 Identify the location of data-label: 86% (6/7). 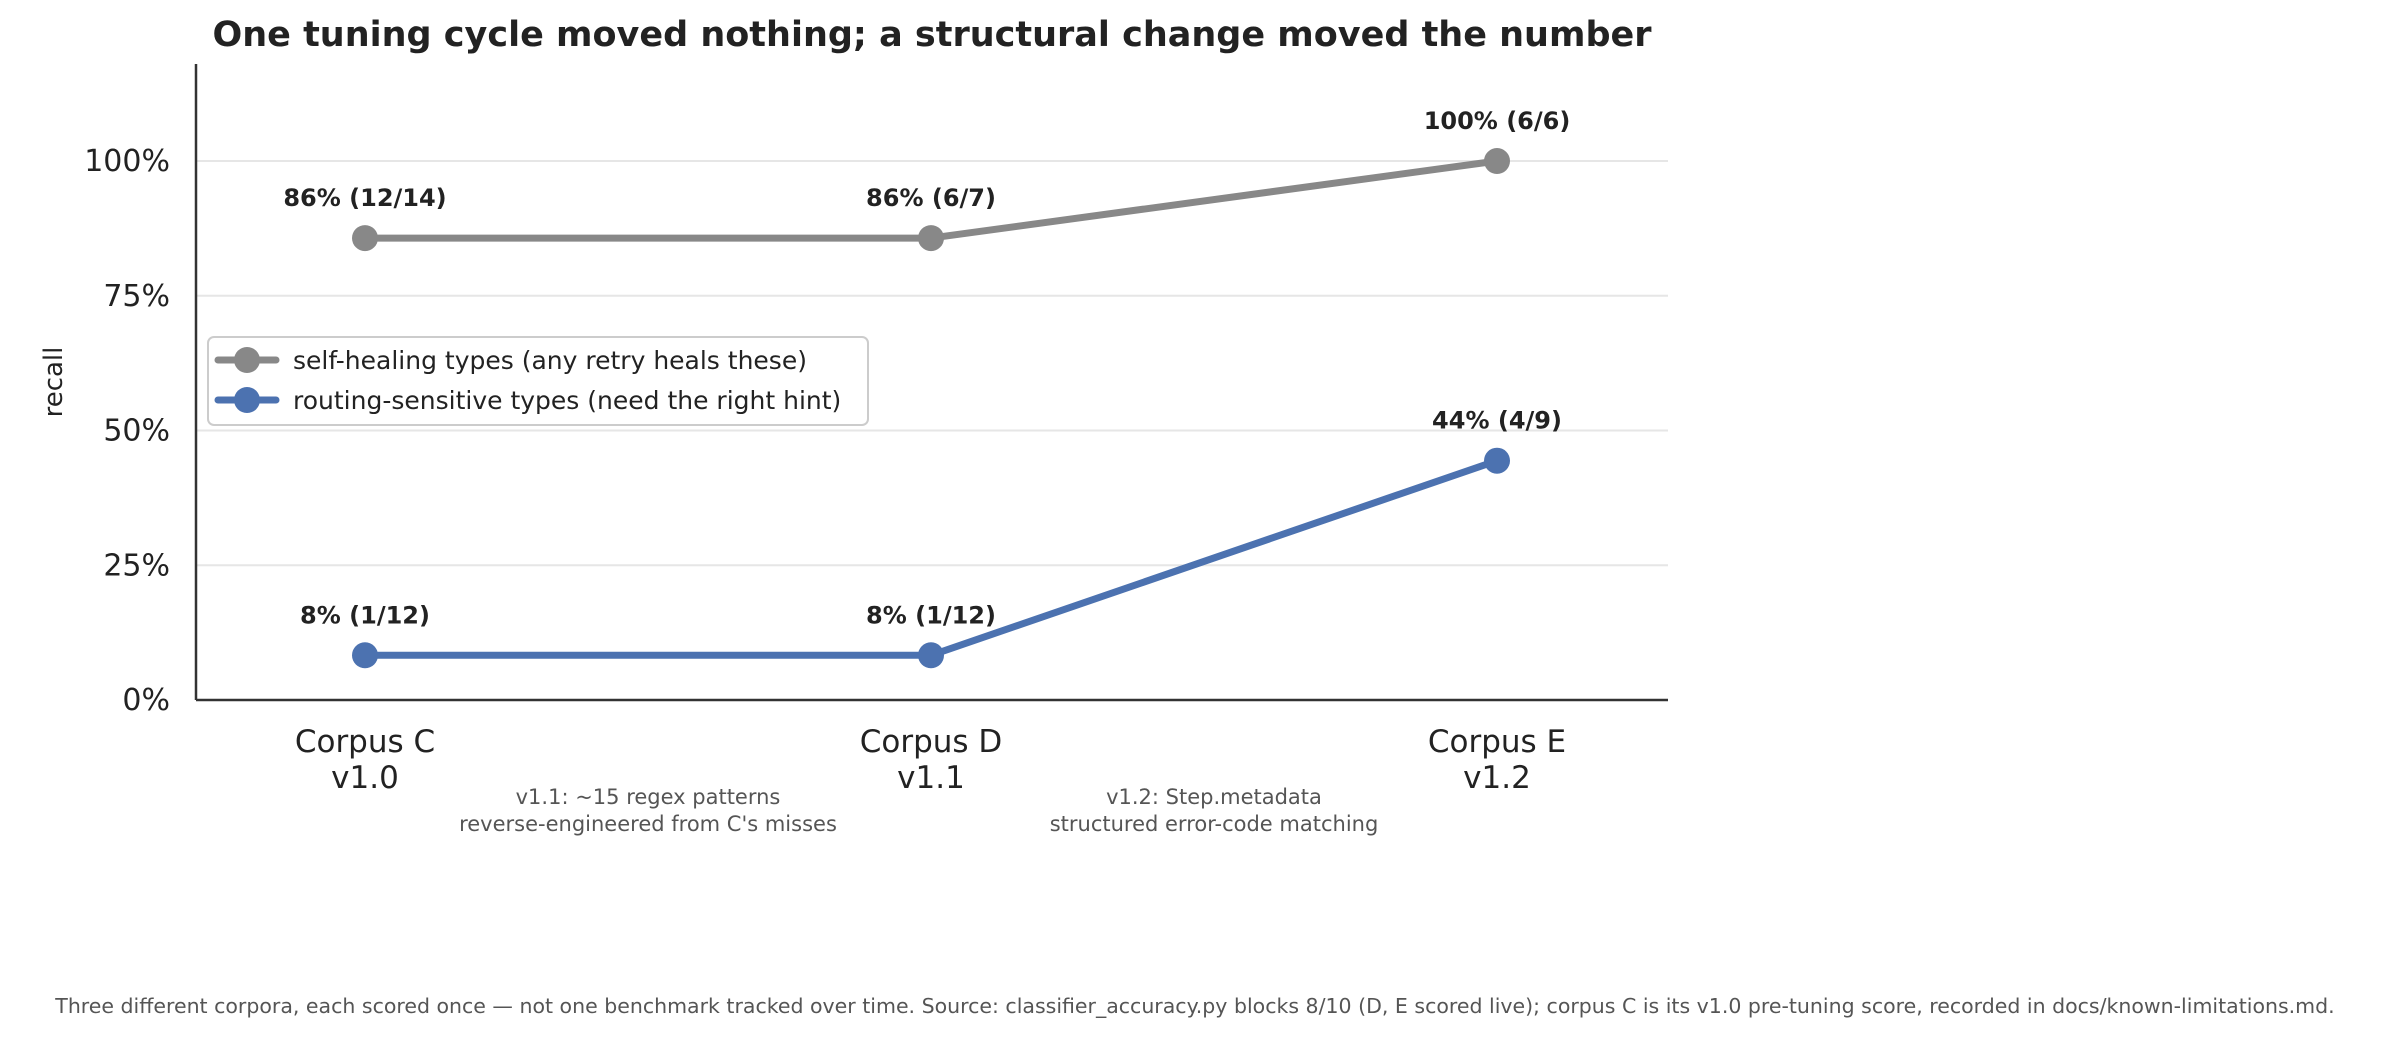
(931, 198).